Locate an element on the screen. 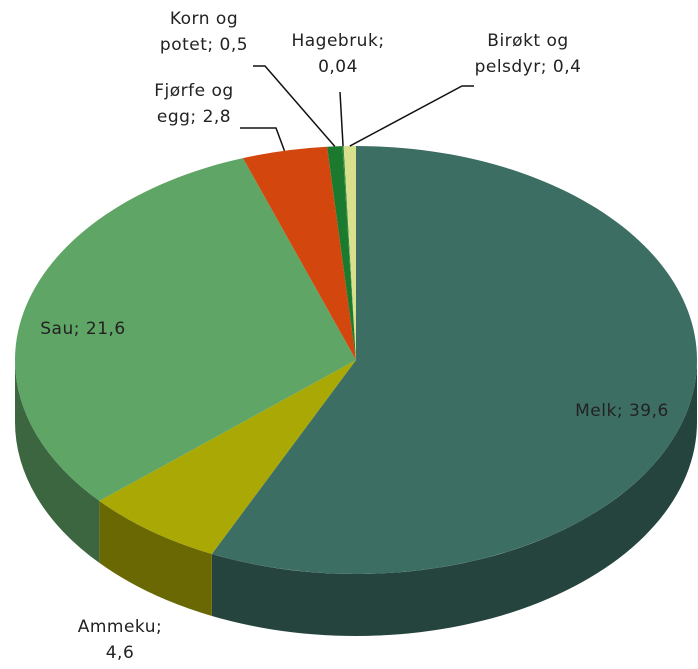 This screenshot has width=698, height=669. data-label: Sau; 21,6 is located at coordinates (83, 329).